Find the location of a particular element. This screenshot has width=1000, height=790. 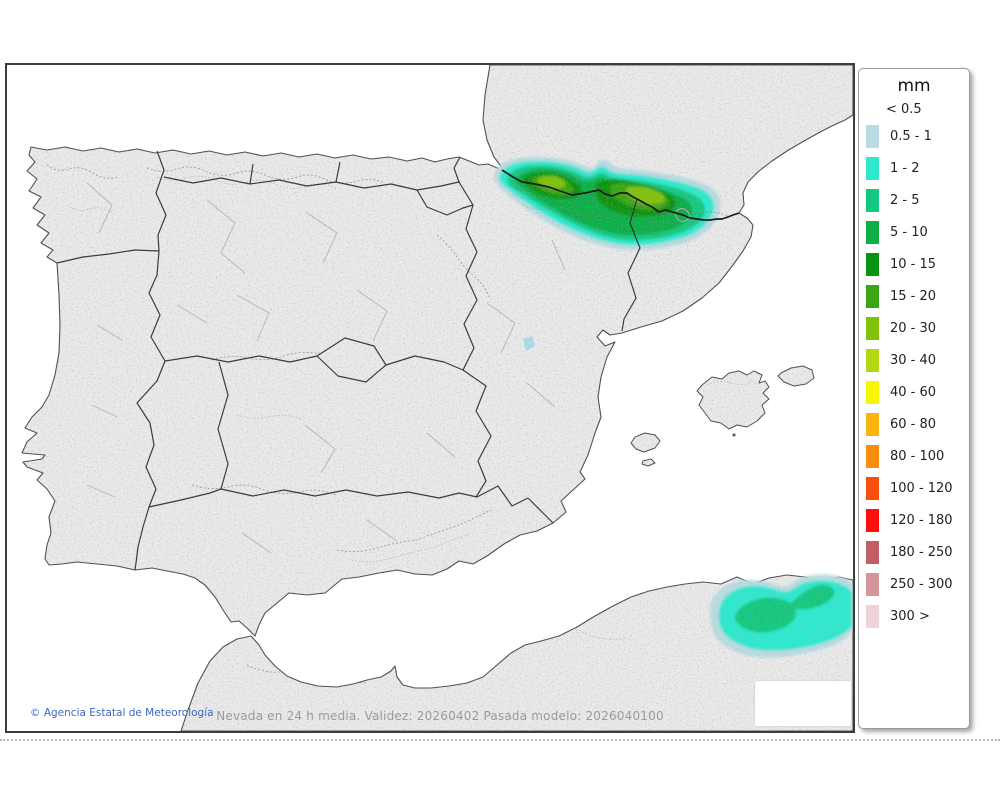

legend-item-label: 300 > is located at coordinates (910, 616).